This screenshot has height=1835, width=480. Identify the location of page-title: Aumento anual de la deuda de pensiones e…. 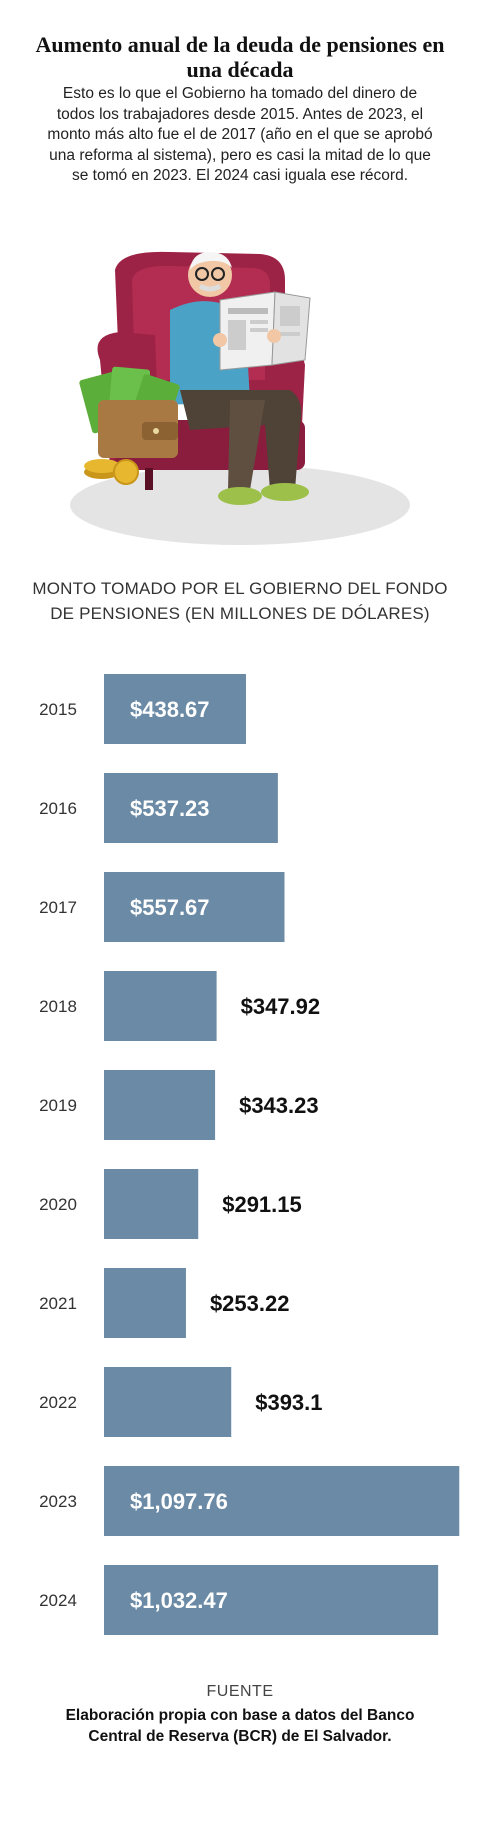
(240, 57).